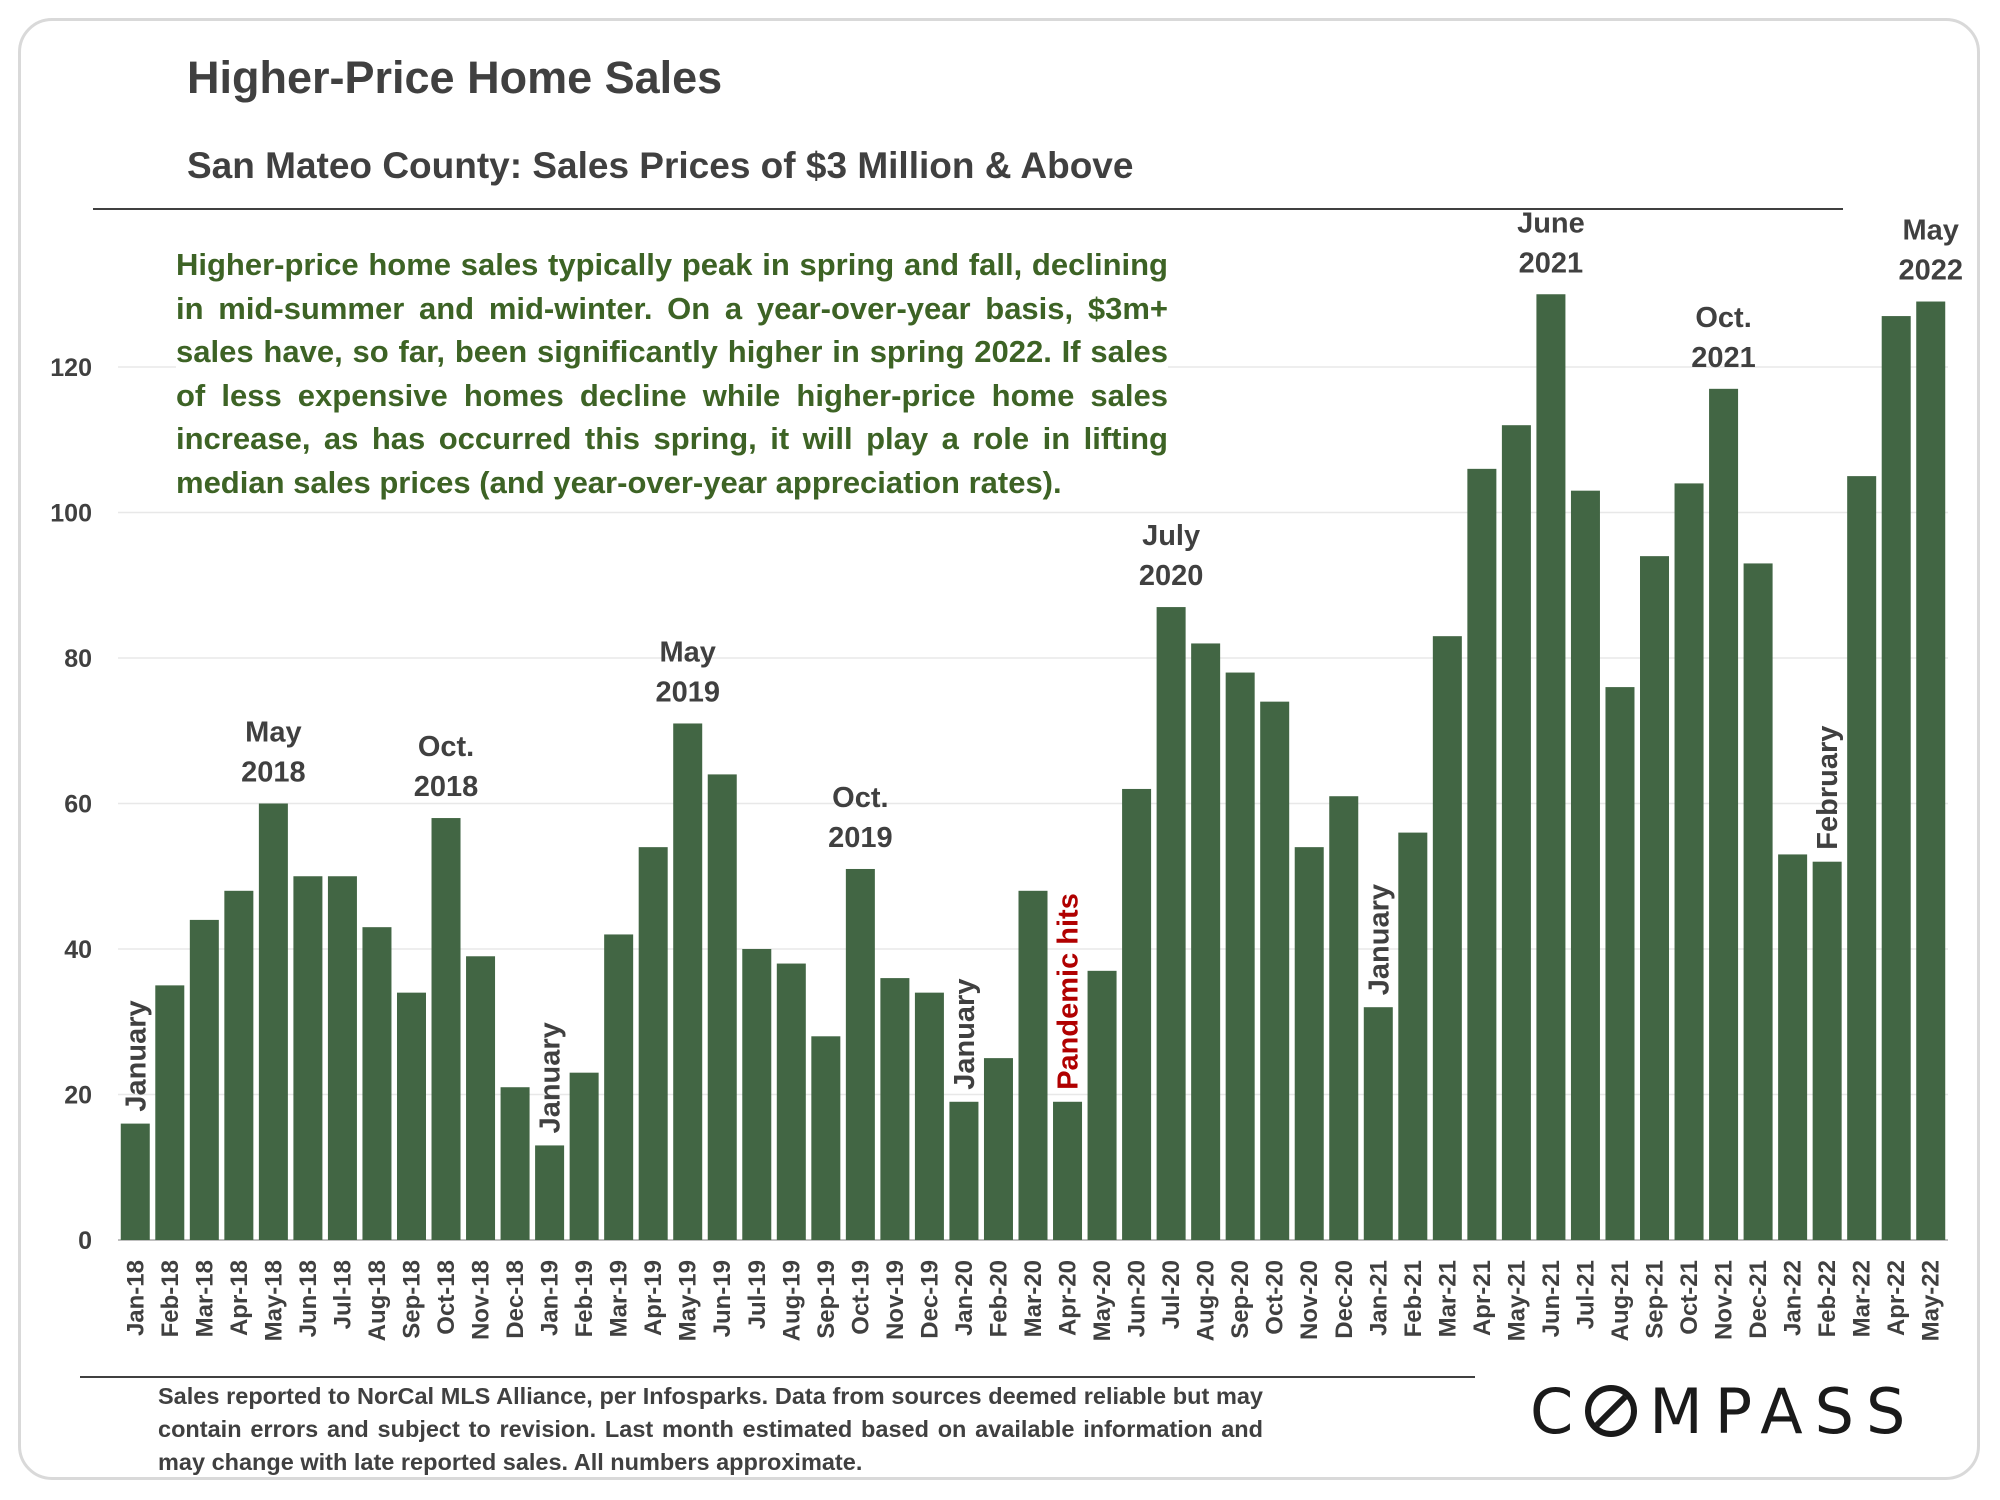 The height and width of the screenshot is (1500, 2000). Describe the element at coordinates (1551, 1298) in the screenshot. I see `x-tick-label: Jun-21` at that location.